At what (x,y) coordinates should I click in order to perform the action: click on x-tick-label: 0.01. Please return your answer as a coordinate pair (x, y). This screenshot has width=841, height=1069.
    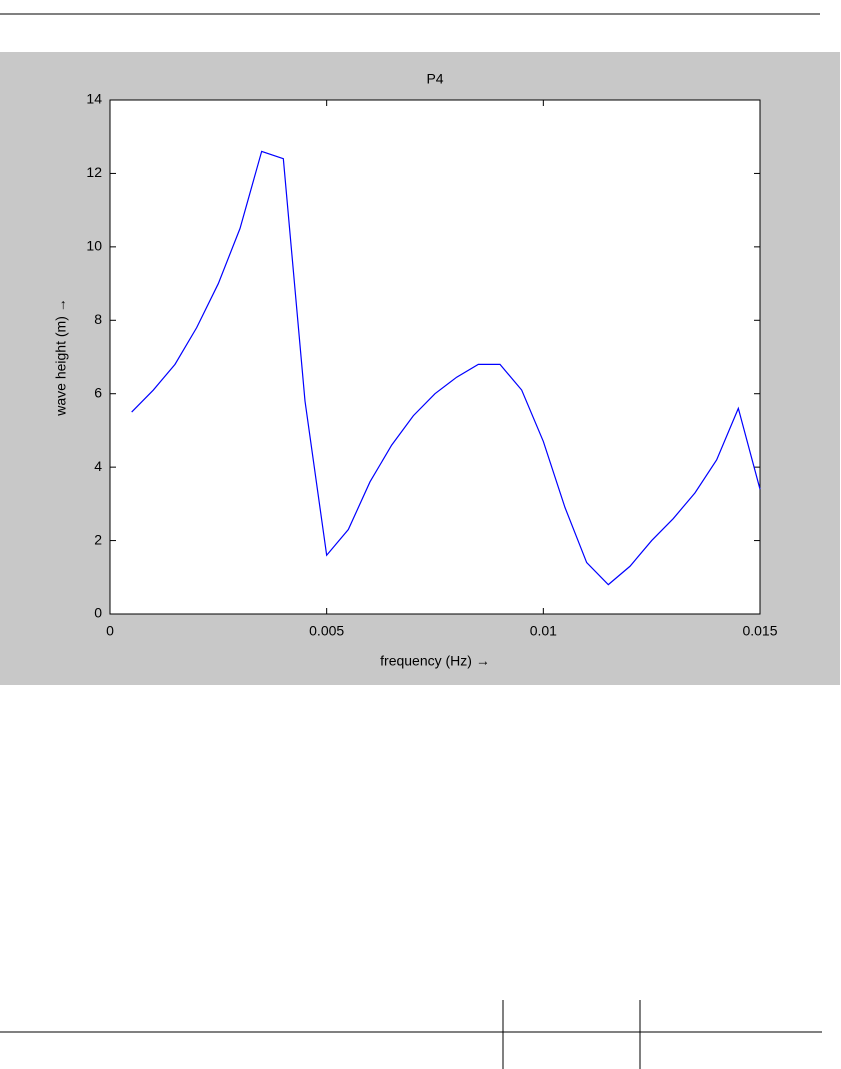
    Looking at the image, I should click on (543, 631).